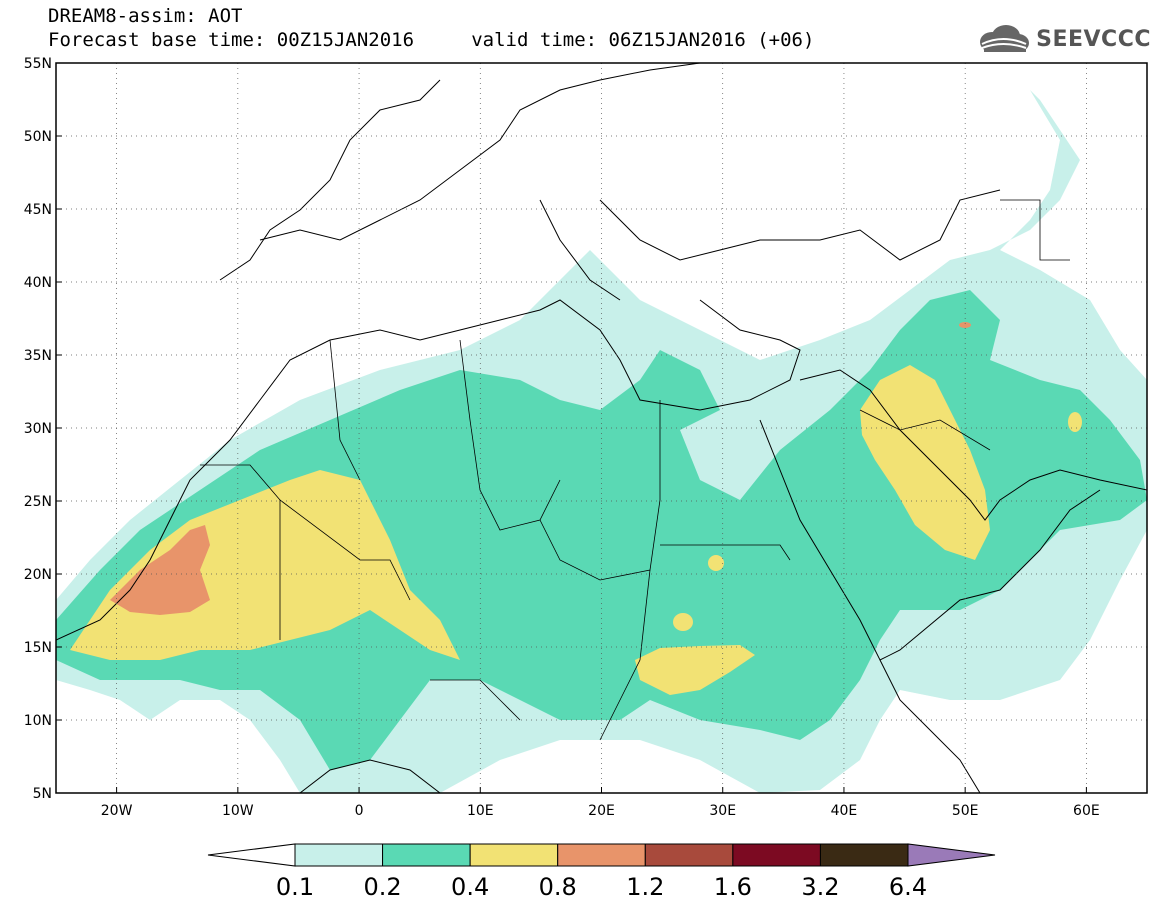 The image size is (1165, 905). What do you see at coordinates (251, 855) in the screenshot?
I see `colorbar-under-triangle` at bounding box center [251, 855].